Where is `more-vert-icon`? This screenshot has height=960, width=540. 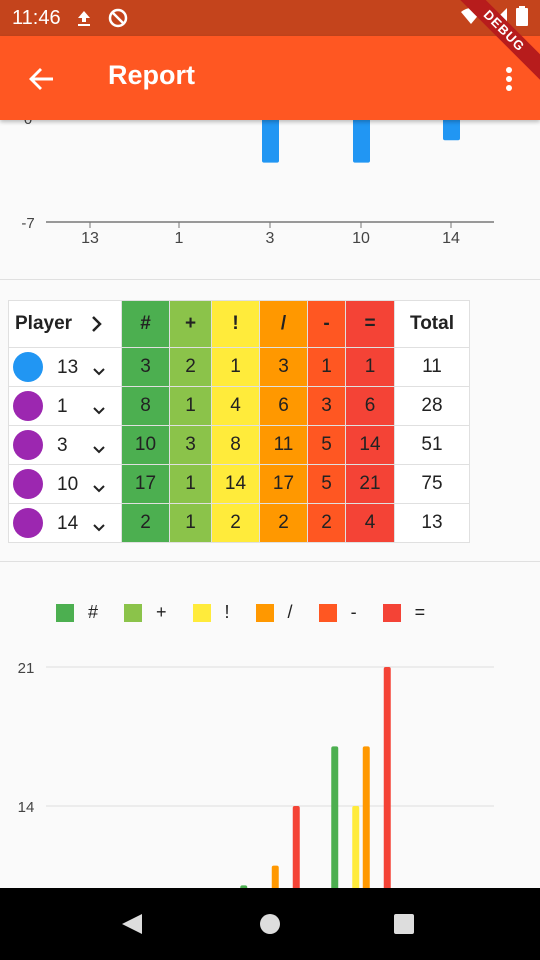 more-vert-icon is located at coordinates (509, 79).